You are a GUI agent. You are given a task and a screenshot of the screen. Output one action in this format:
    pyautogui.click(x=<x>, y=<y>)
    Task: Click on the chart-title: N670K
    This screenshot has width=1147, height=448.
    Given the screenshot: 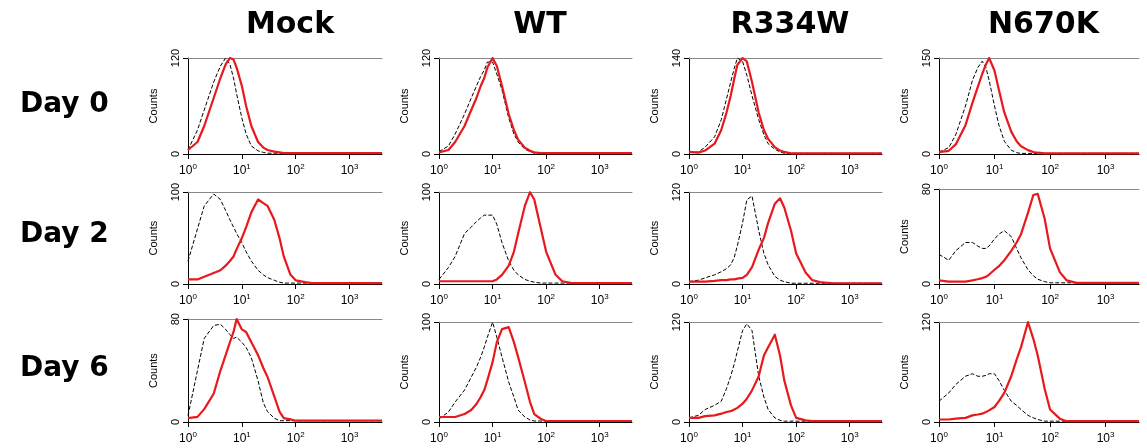 What is the action you would take?
    pyautogui.click(x=1044, y=22)
    